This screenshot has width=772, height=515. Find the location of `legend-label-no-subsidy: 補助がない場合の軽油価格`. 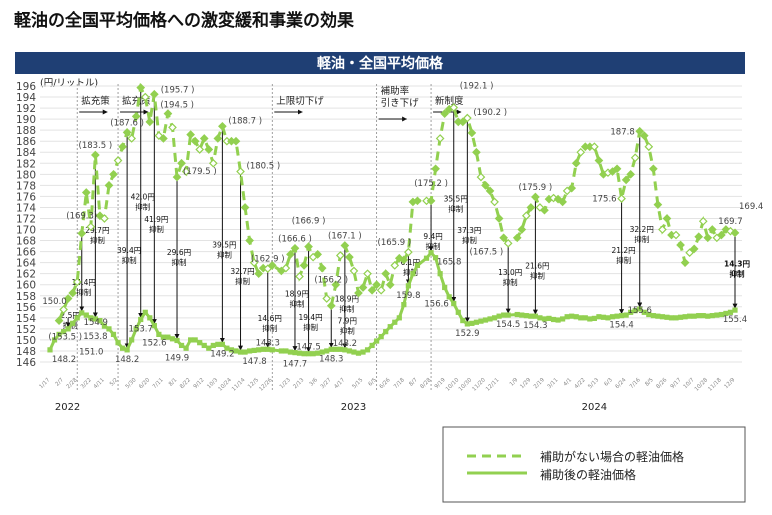

legend-label-no-subsidy: 補助がない場合の軽油価格 is located at coordinates (612, 456).